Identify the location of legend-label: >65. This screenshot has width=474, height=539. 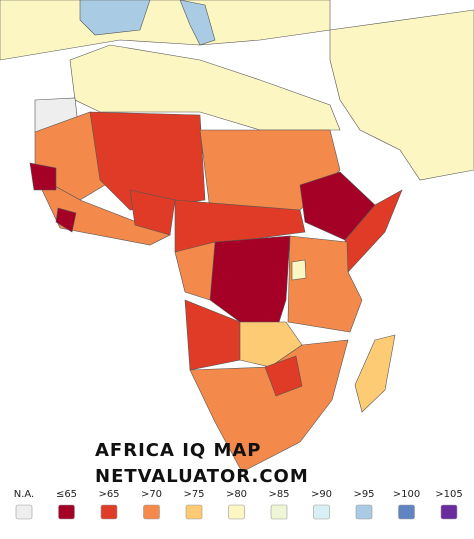
(108, 494).